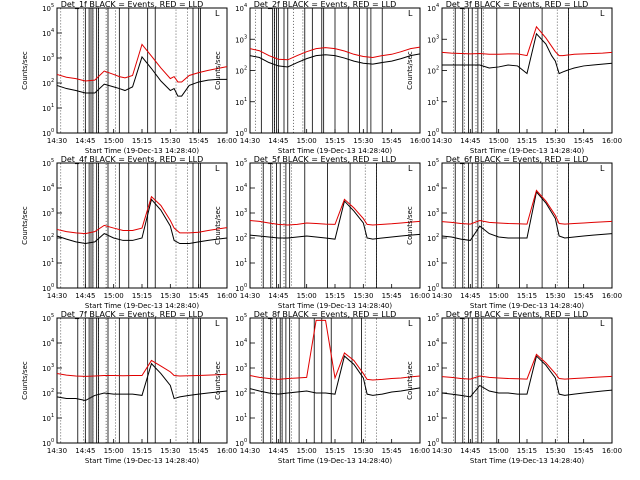 The width and height of the screenshot is (640, 480). Describe the element at coordinates (517, 314) in the screenshot. I see `chart-title: Det_9f BLACK = Events, RED = LLD` at that location.